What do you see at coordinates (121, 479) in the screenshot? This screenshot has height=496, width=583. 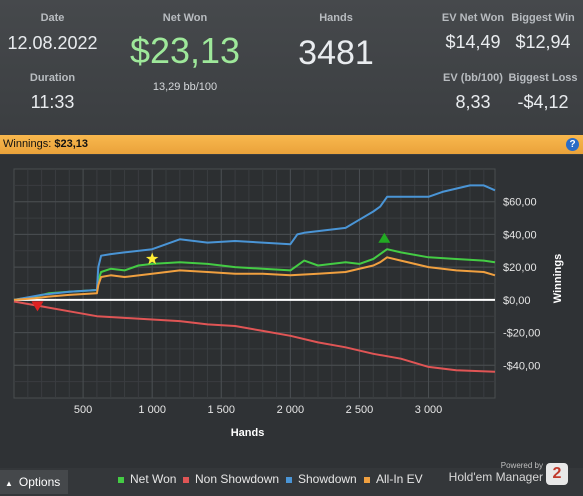 I see `net-won-swatch` at bounding box center [121, 479].